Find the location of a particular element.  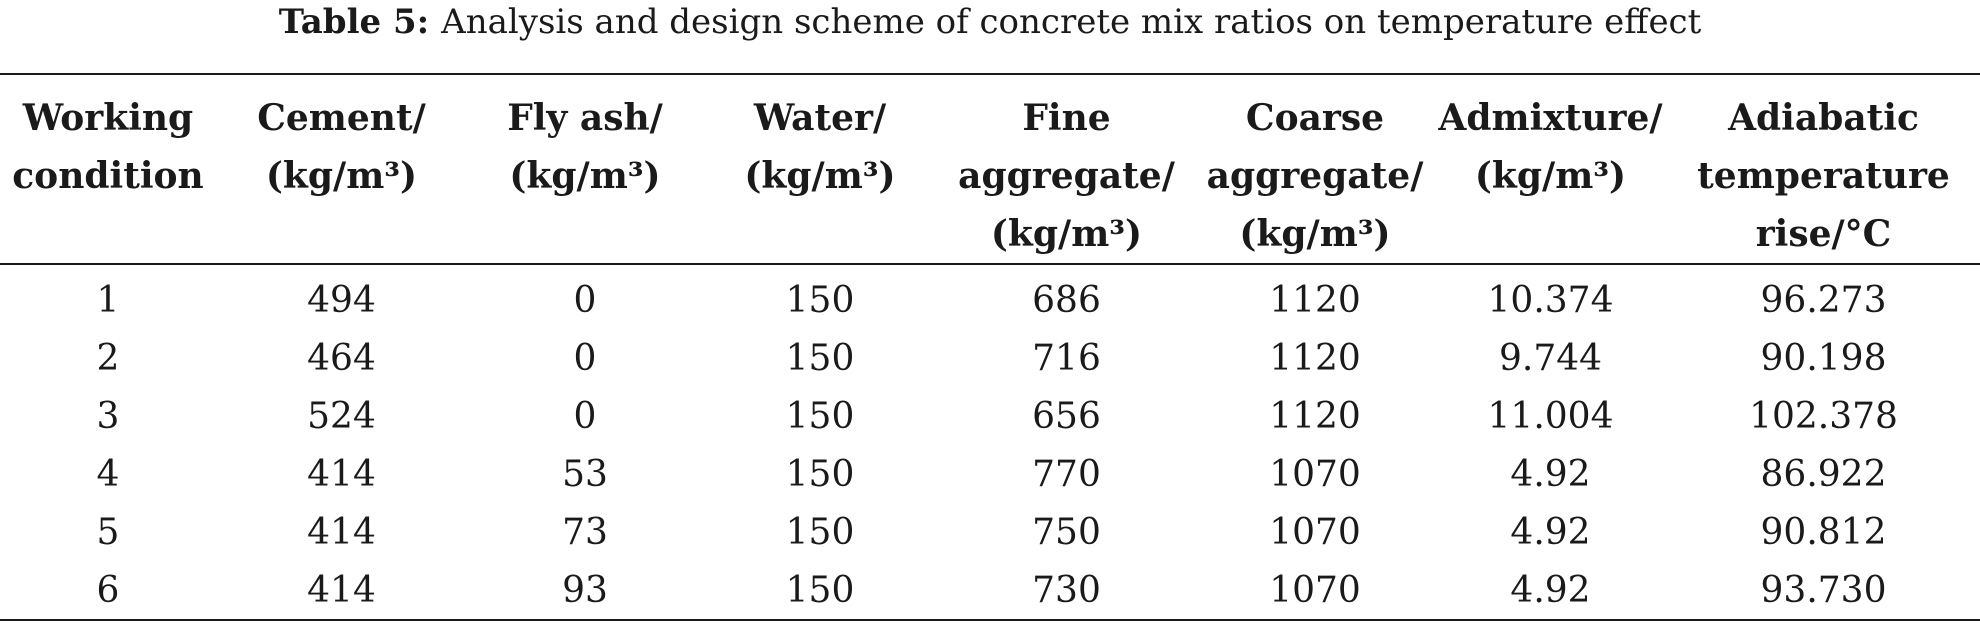

table-row: 4 414 53 150 770 1070 4.92 86.922 is located at coordinates (990, 474).